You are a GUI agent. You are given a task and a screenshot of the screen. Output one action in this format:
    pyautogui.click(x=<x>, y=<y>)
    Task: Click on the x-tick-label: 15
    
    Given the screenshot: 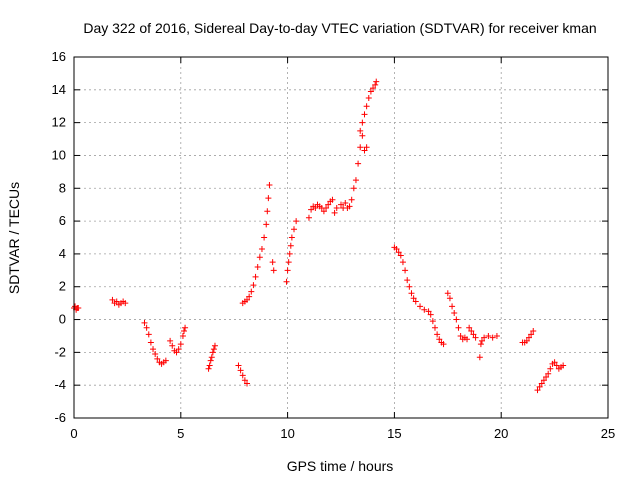 What is the action you would take?
    pyautogui.click(x=394, y=433)
    